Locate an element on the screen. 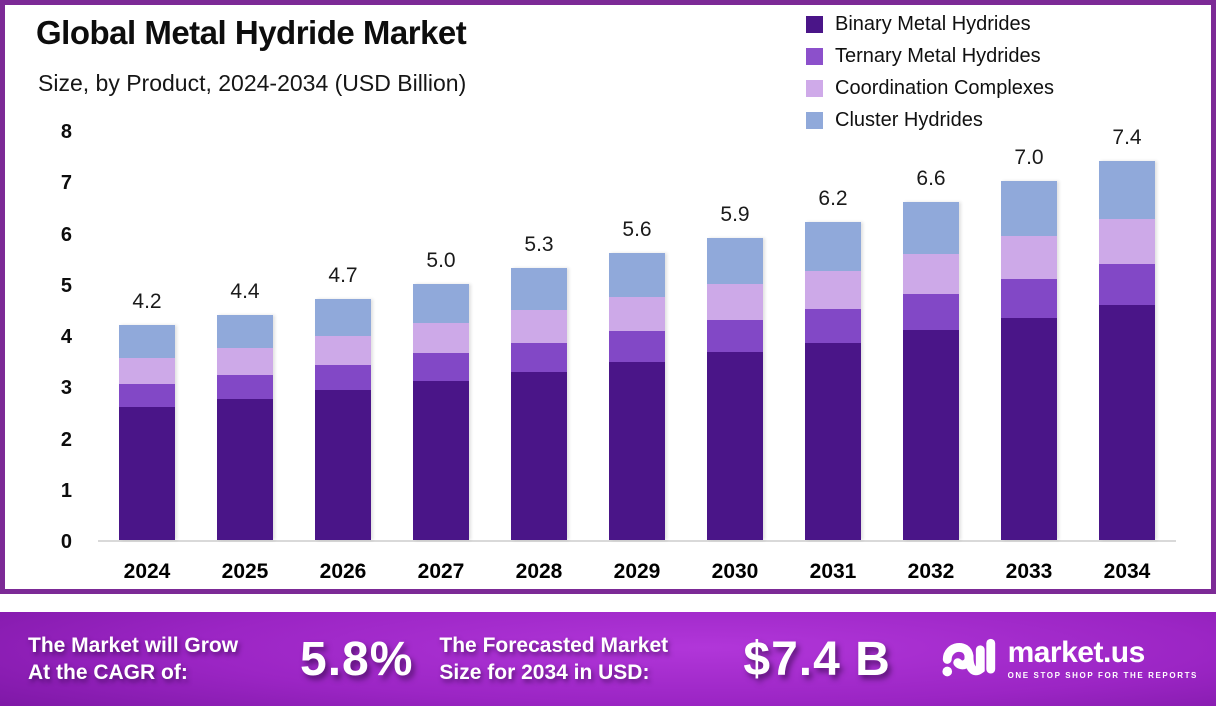  legend-label: Coordination Complexes is located at coordinates (945, 88).